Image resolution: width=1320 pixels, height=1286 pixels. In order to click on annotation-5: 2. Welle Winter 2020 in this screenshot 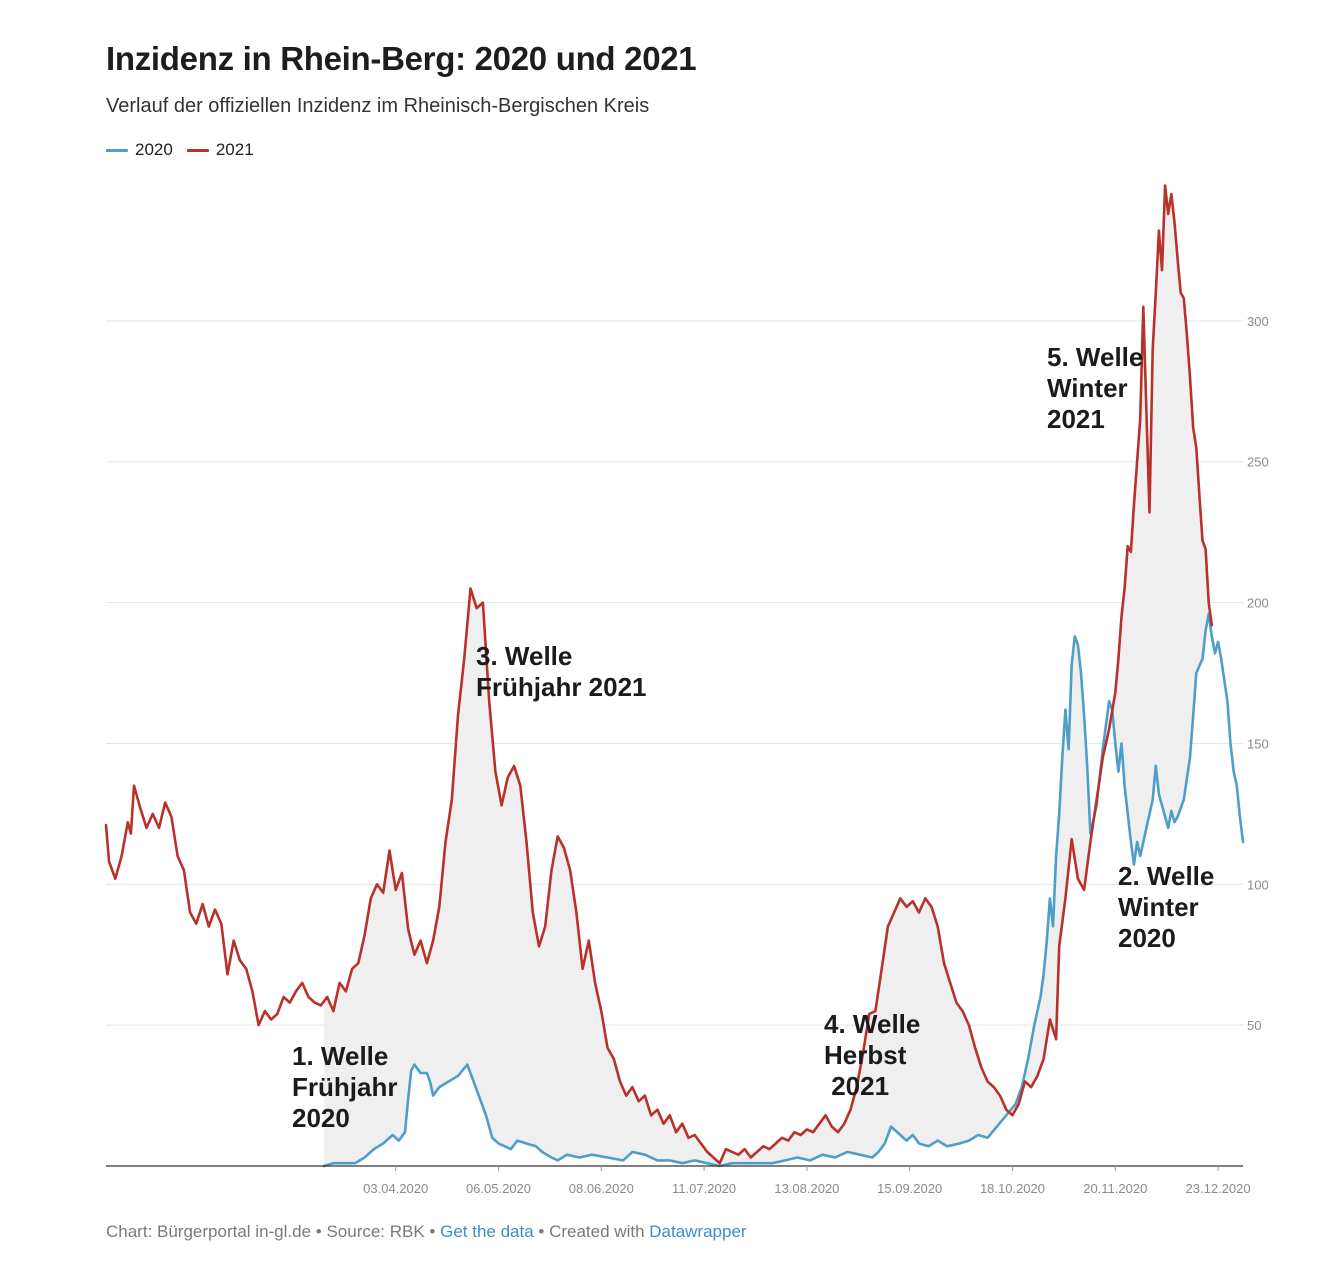, I will do `click(1166, 907)`.